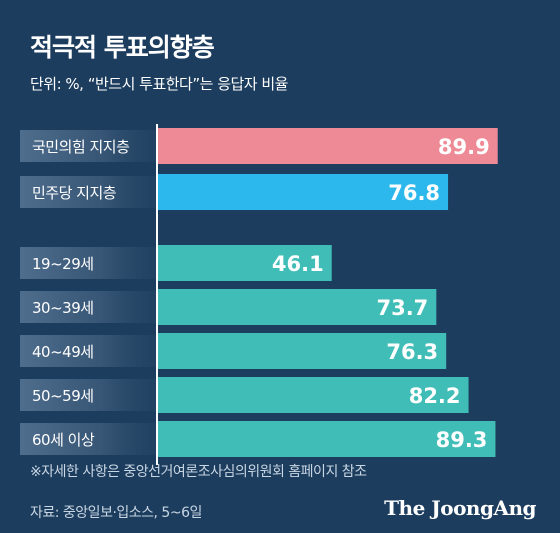 This screenshot has height=533, width=560. Describe the element at coordinates (298, 264) in the screenshot. I see `value-label: 46.1` at that location.